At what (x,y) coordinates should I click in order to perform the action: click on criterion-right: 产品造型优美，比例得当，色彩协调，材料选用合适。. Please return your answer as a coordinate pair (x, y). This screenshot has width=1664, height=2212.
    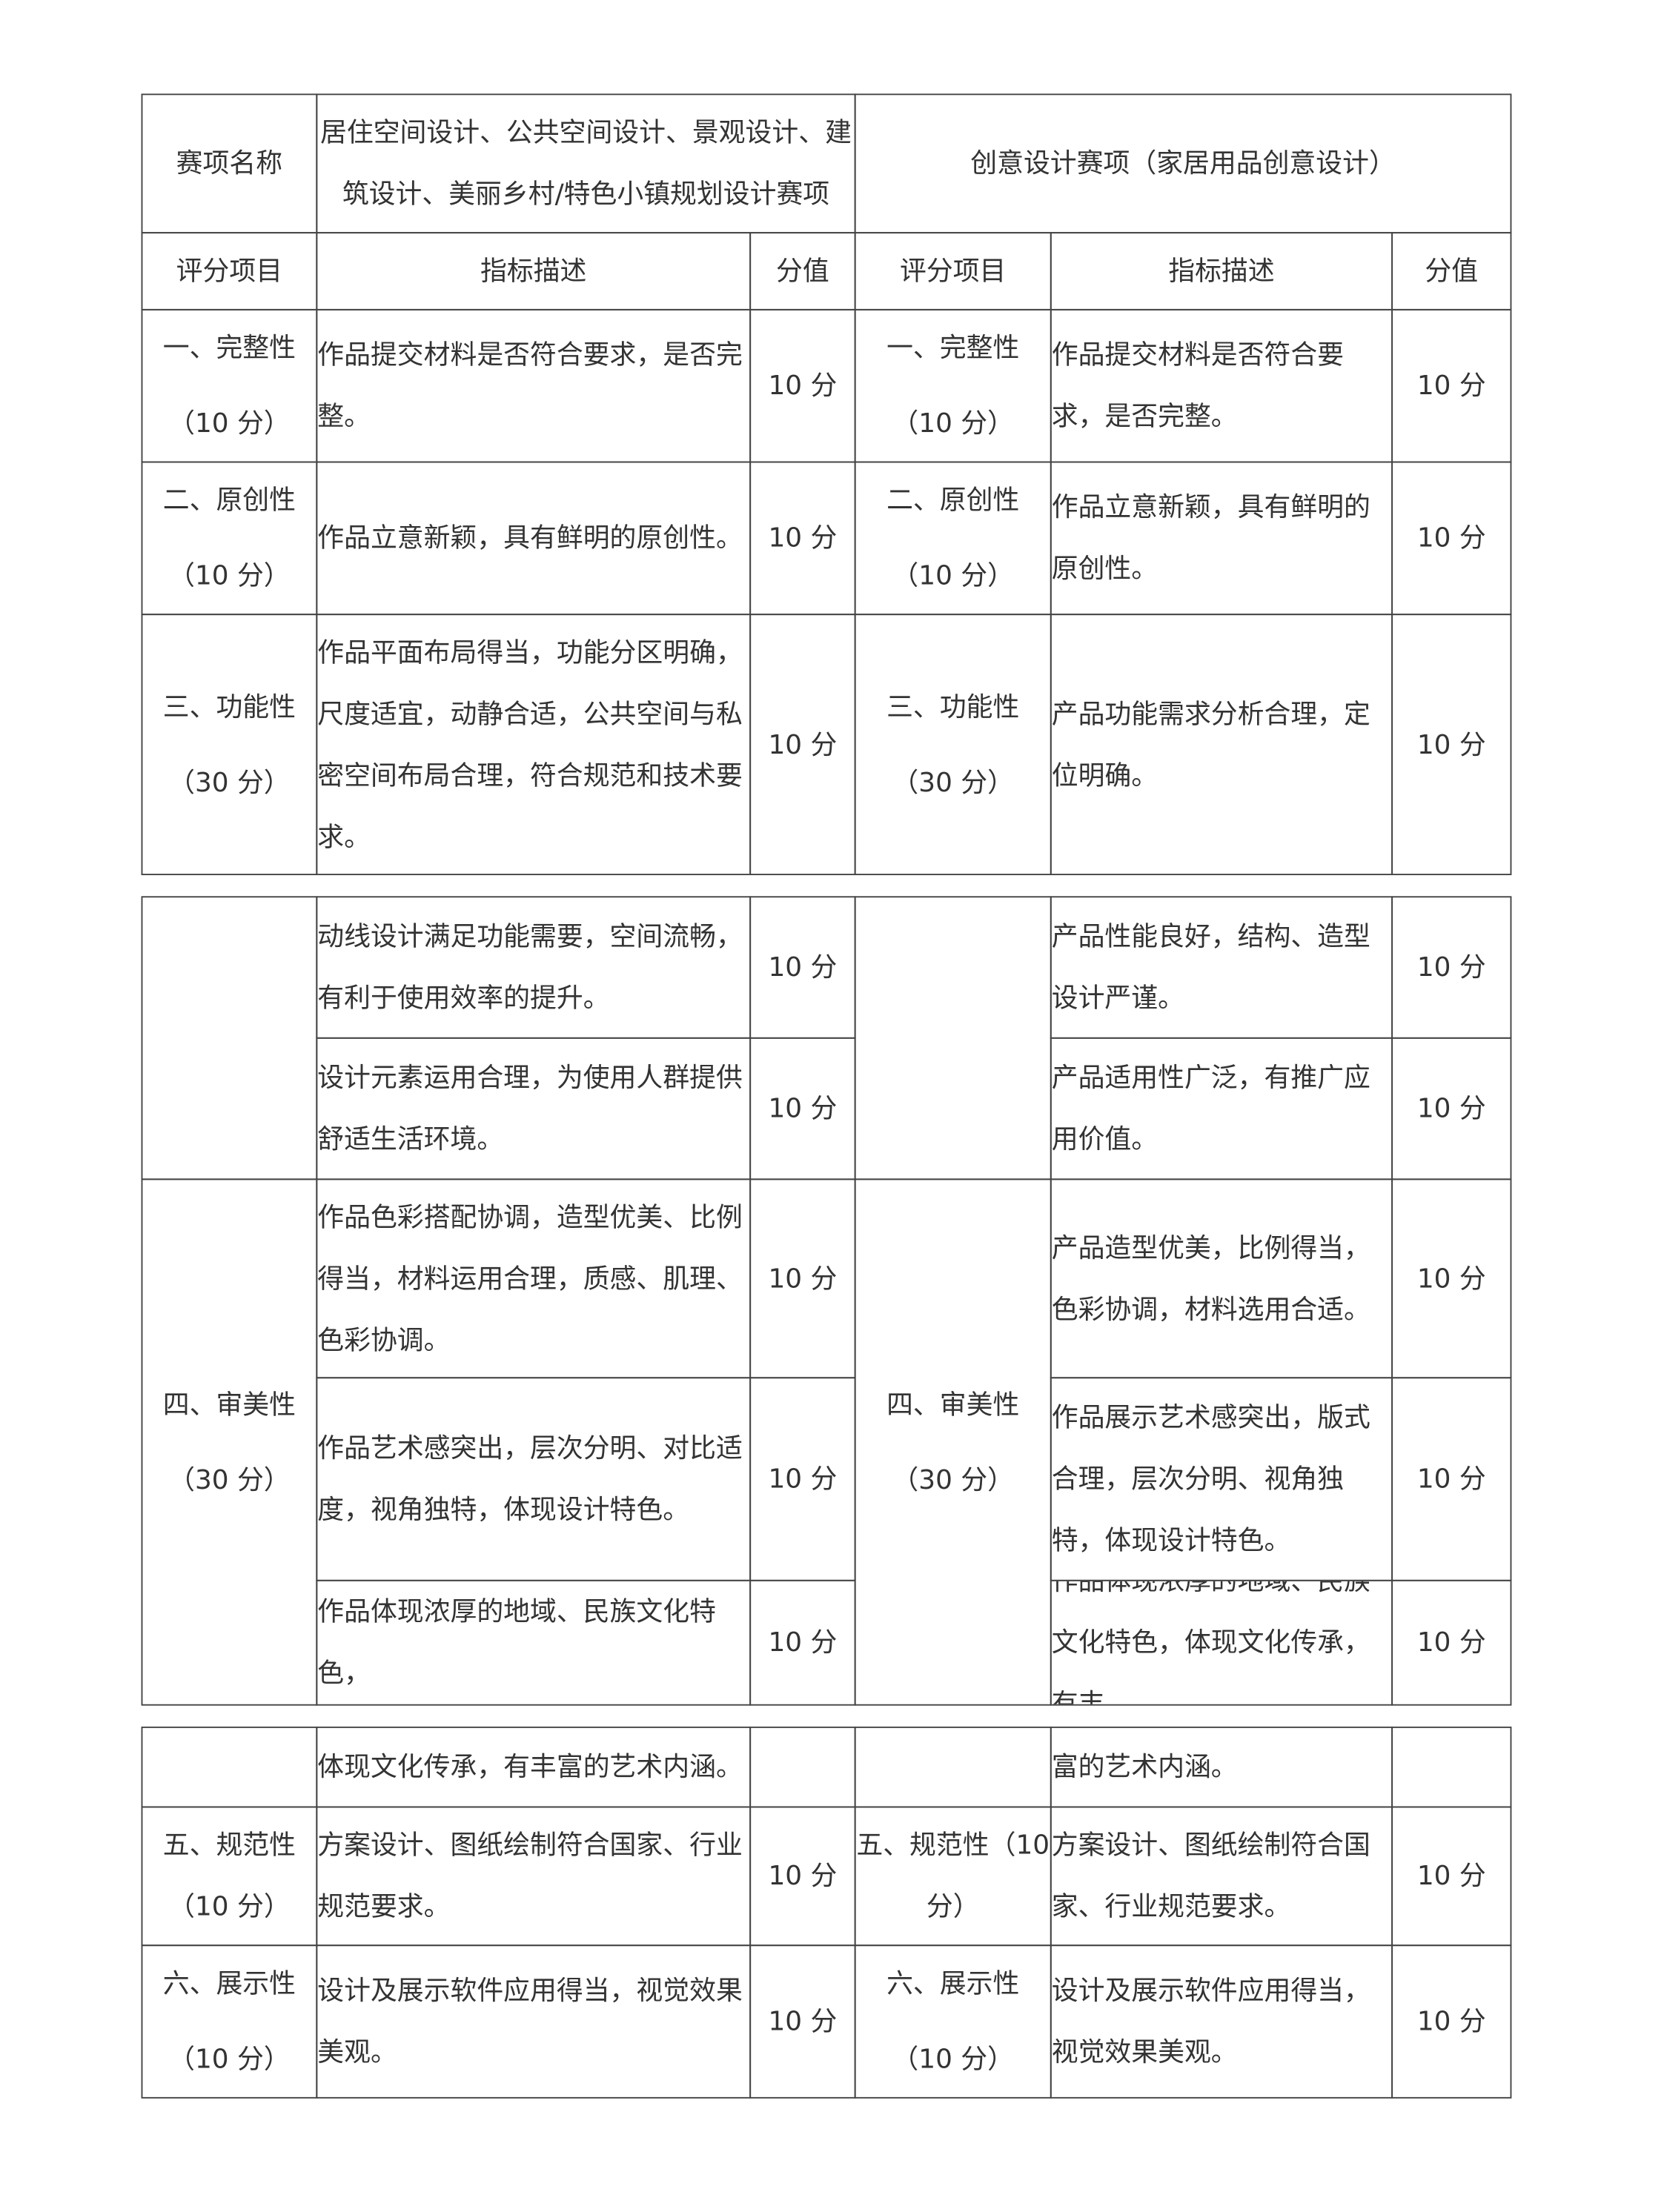
    Looking at the image, I should click on (1221, 1279).